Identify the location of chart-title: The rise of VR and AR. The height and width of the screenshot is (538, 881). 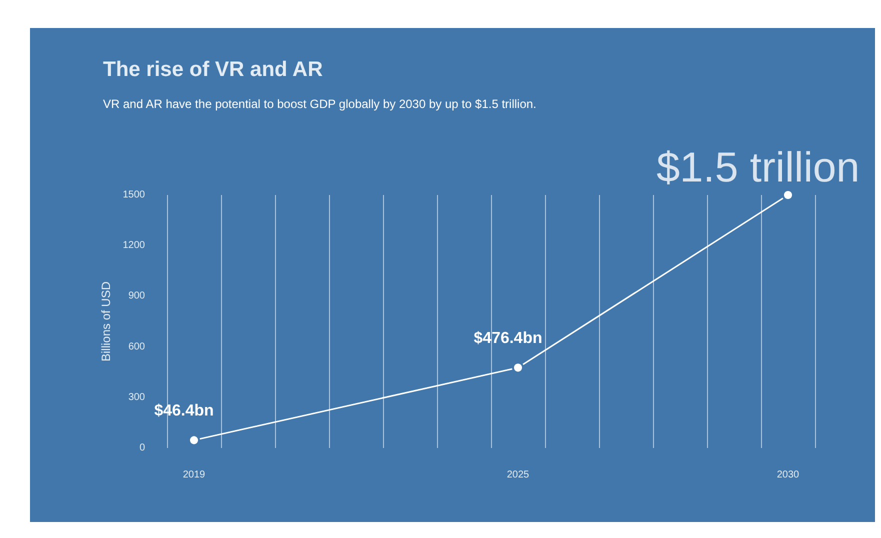
(213, 69).